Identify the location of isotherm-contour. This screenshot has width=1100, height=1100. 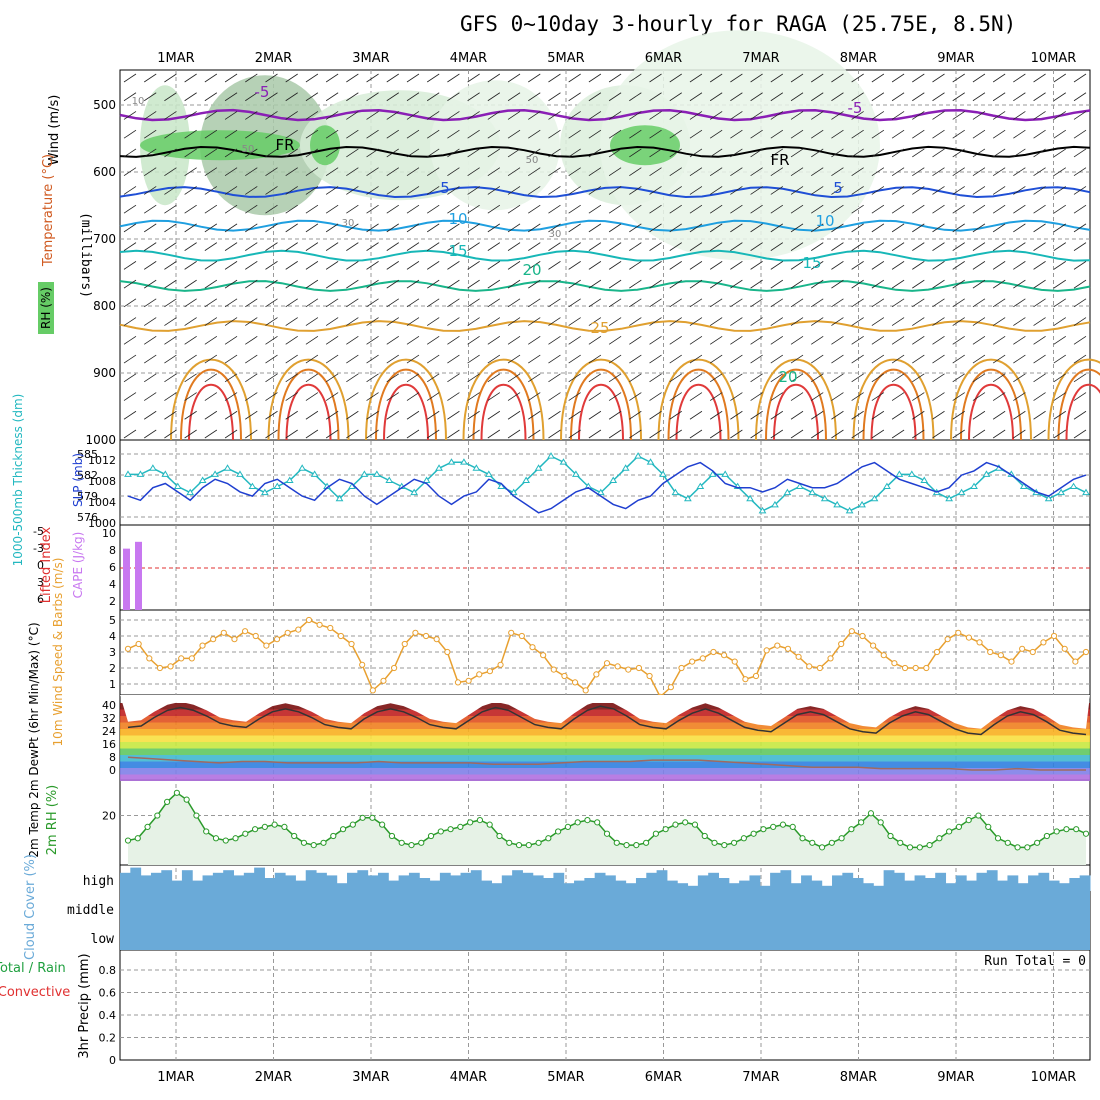
(605, 326).